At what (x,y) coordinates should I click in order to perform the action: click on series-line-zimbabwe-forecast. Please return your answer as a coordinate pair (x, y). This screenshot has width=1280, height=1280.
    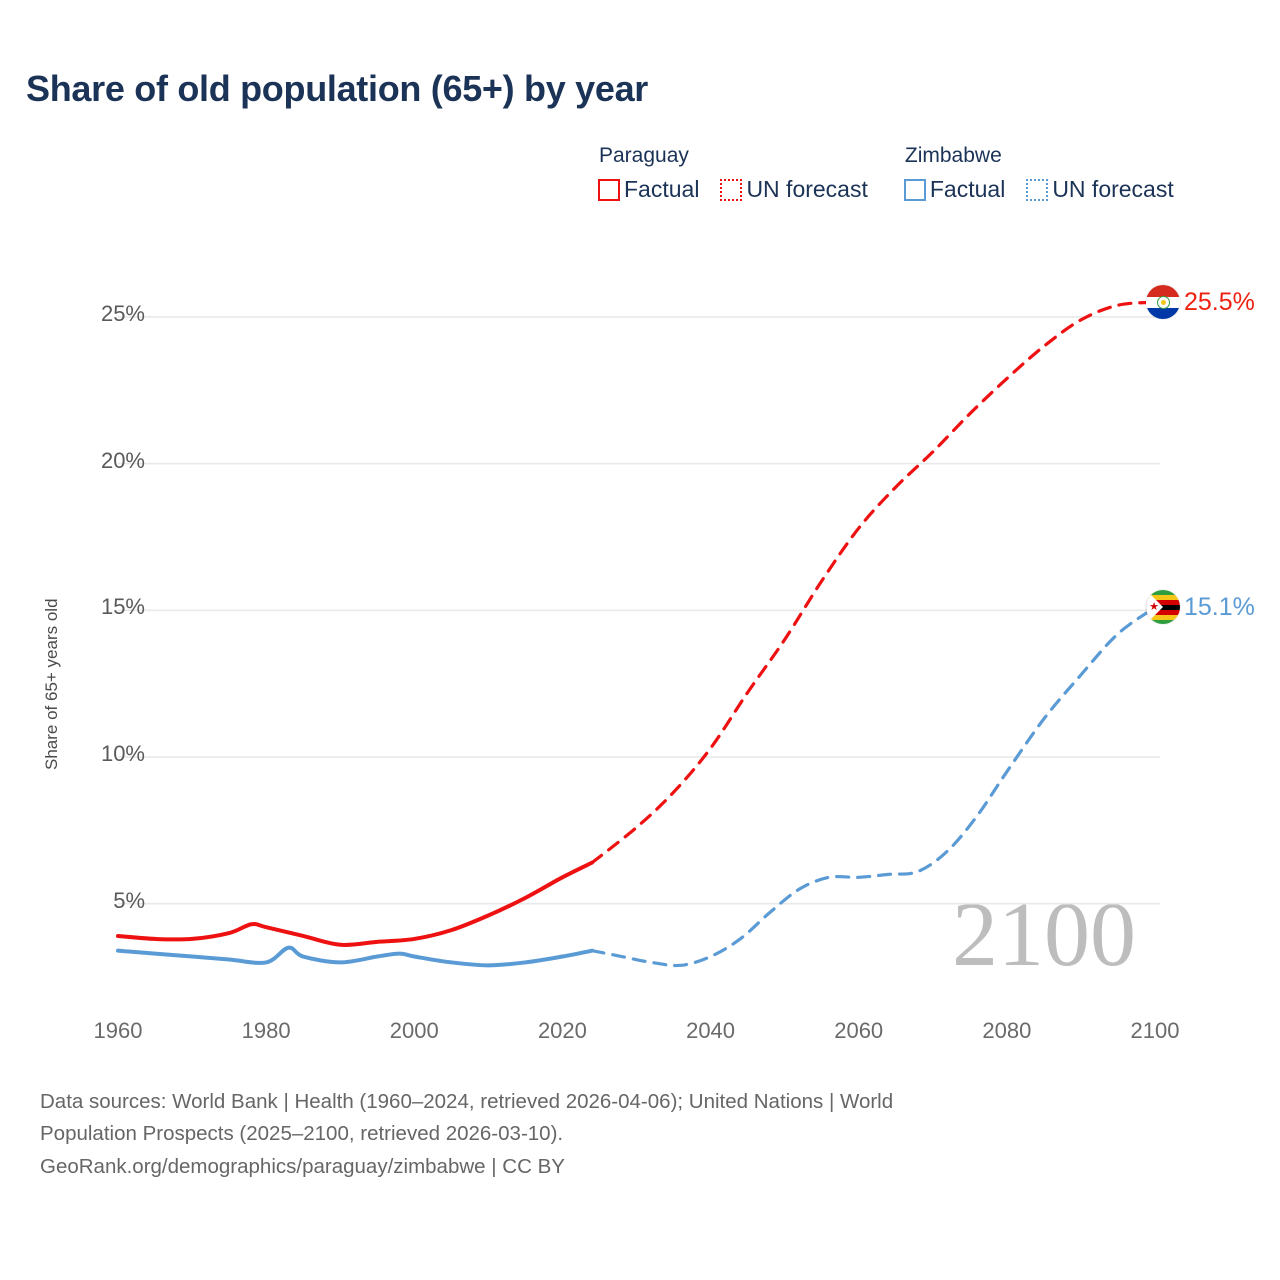
    Looking at the image, I should click on (873, 786).